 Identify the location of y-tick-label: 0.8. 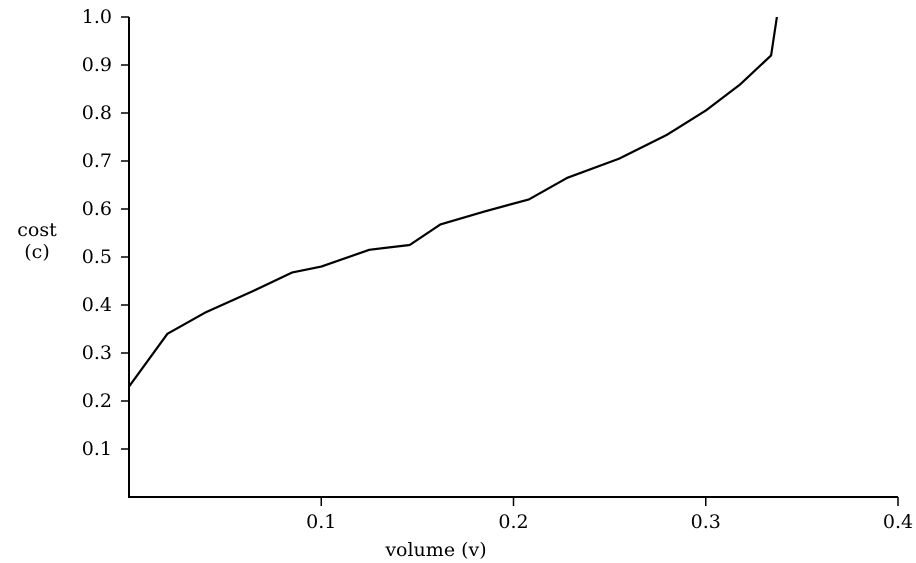
(97, 113).